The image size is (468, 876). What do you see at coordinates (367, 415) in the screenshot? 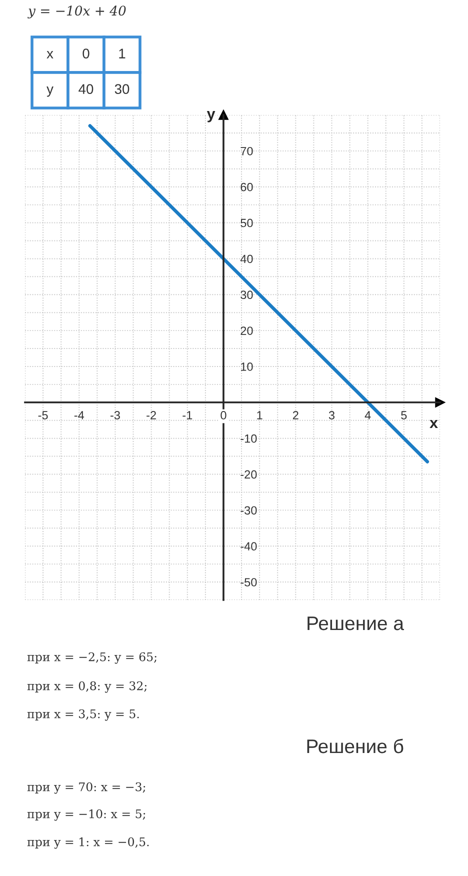
I see `x-tick-label: 4` at bounding box center [367, 415].